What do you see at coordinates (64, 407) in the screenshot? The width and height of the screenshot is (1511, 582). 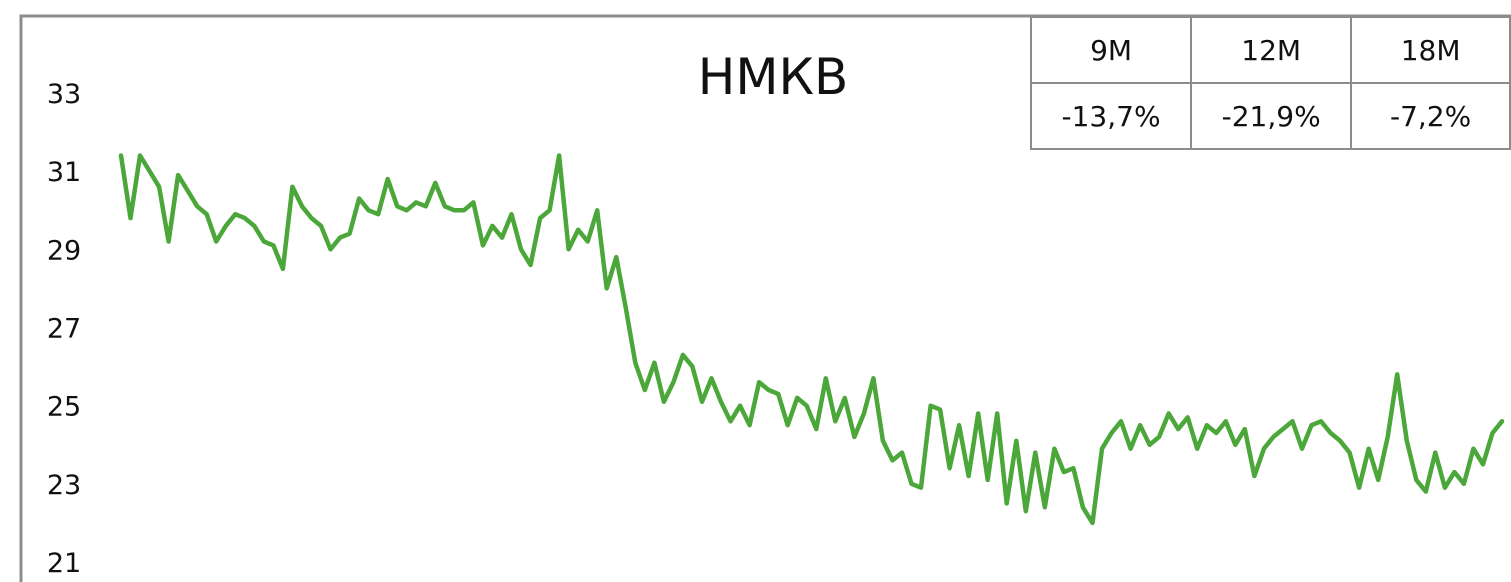 I see `y-tick-label: 25` at bounding box center [64, 407].